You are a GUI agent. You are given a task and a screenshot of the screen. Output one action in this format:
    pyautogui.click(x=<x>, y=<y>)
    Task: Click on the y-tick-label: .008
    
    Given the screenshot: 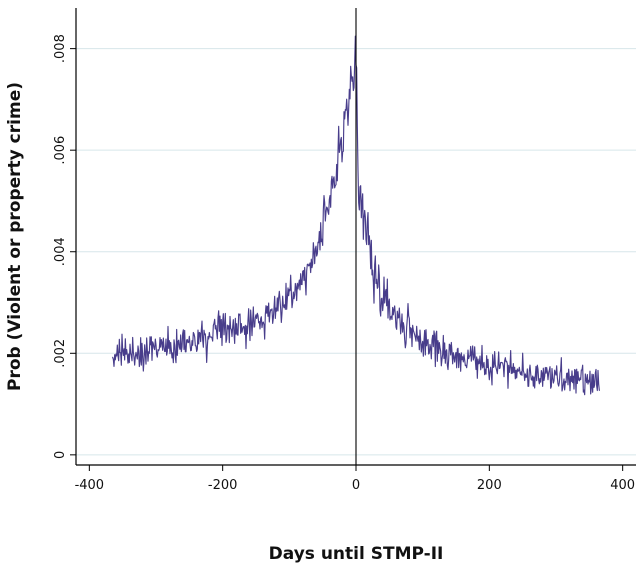 What is the action you would take?
    pyautogui.click(x=60, y=48)
    